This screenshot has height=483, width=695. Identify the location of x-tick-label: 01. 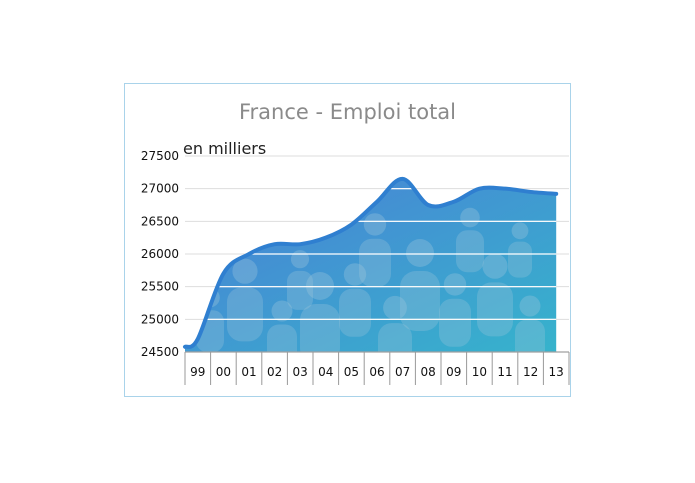
(248, 372).